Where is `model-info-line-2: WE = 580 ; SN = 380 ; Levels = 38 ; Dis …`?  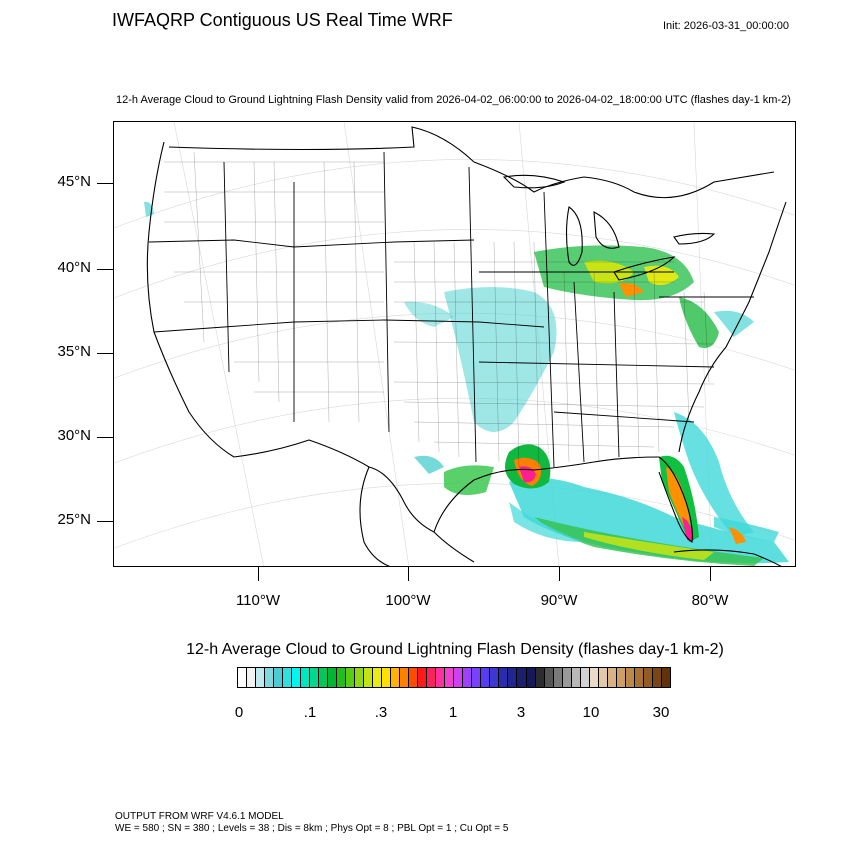
model-info-line-2: WE = 580 ; SN = 380 ; Levels = 38 ; Dis … is located at coordinates (312, 828).